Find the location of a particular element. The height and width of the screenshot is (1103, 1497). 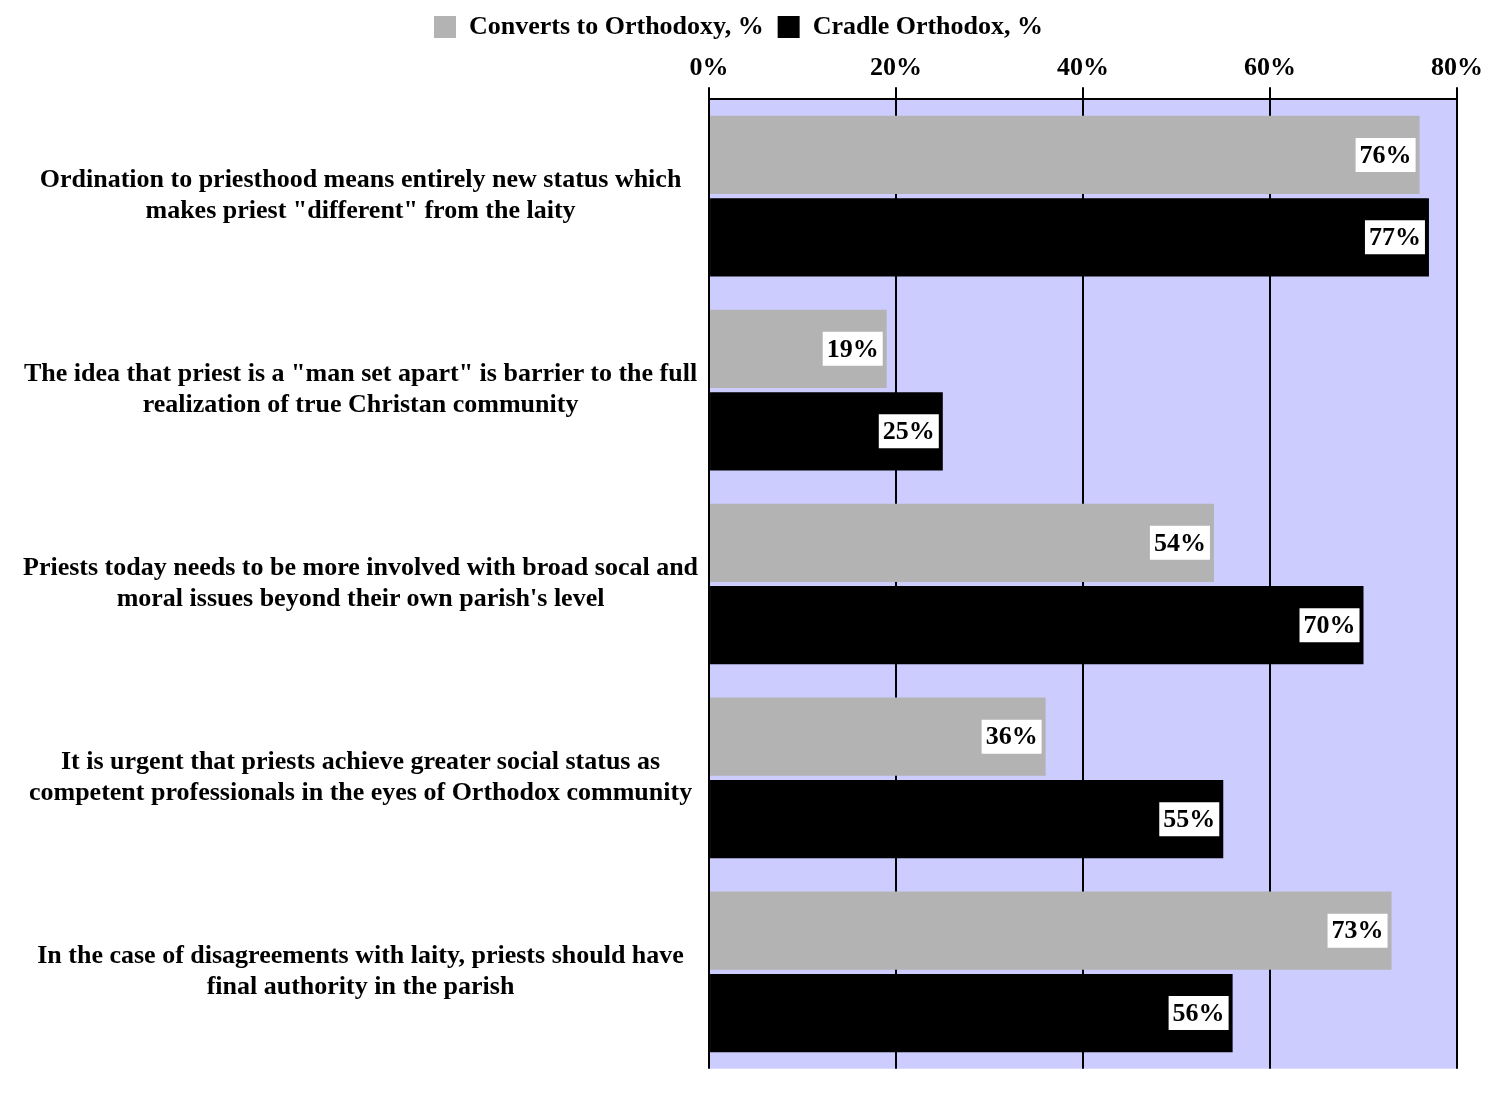

legend-label: Cradle Orthodox, % is located at coordinates (928, 25).